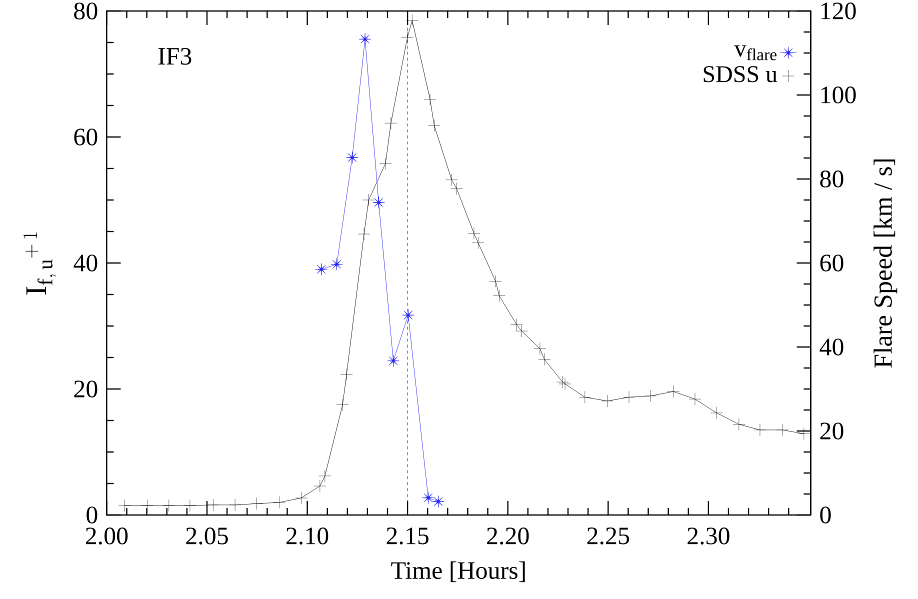 The image size is (918, 599). I want to click on y2-tick-label: 100, so click(838, 95).